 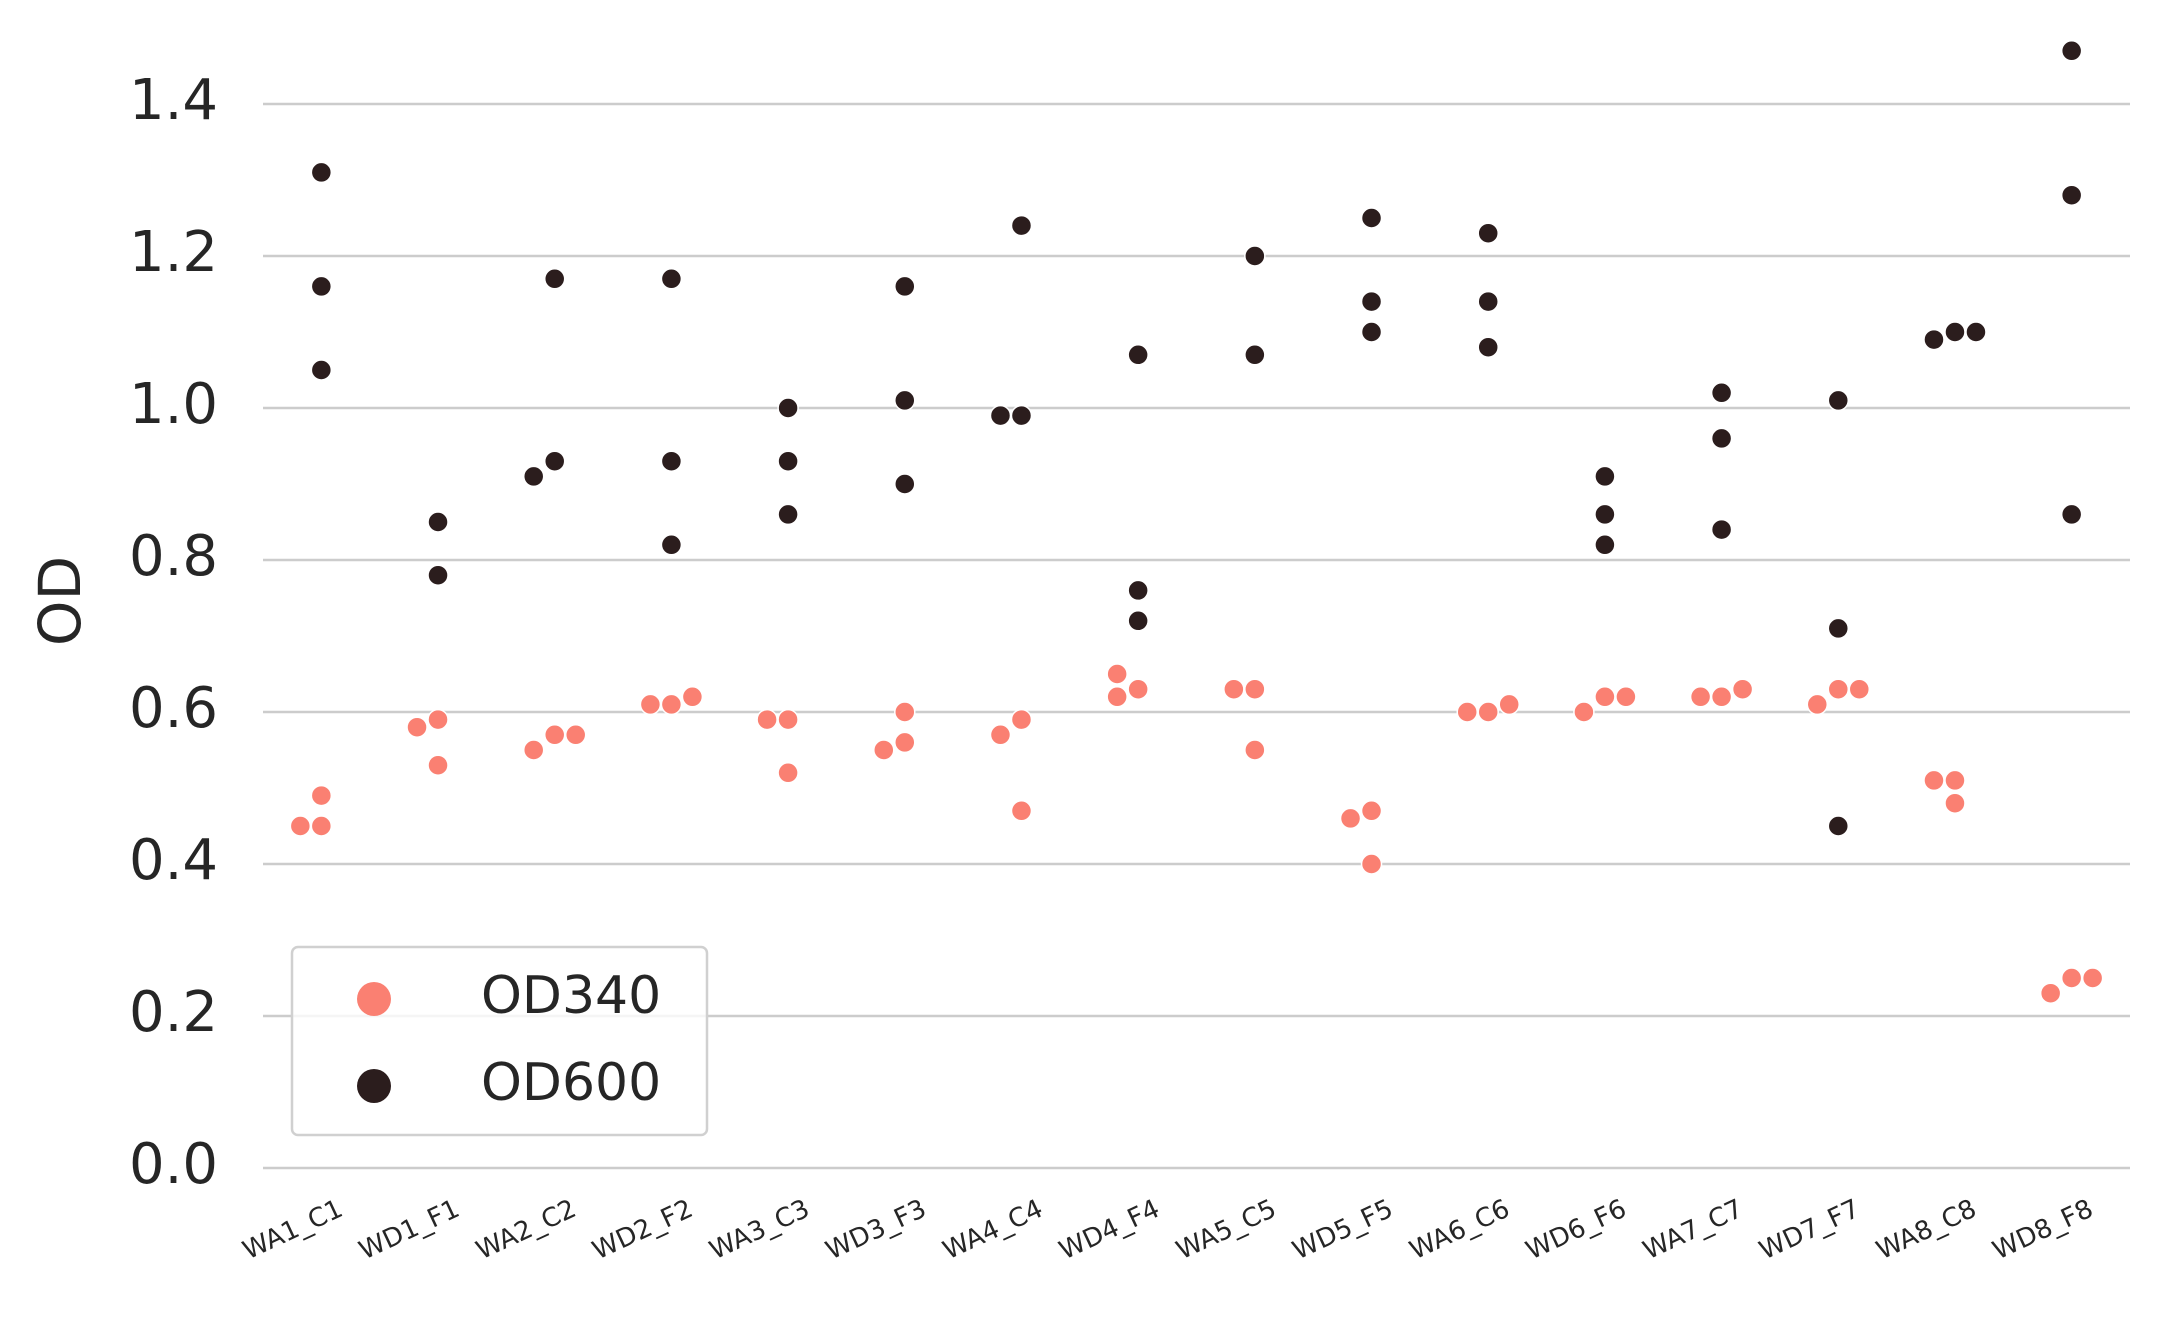 I want to click on y-tick-label: 0.0, so click(x=173, y=1164).